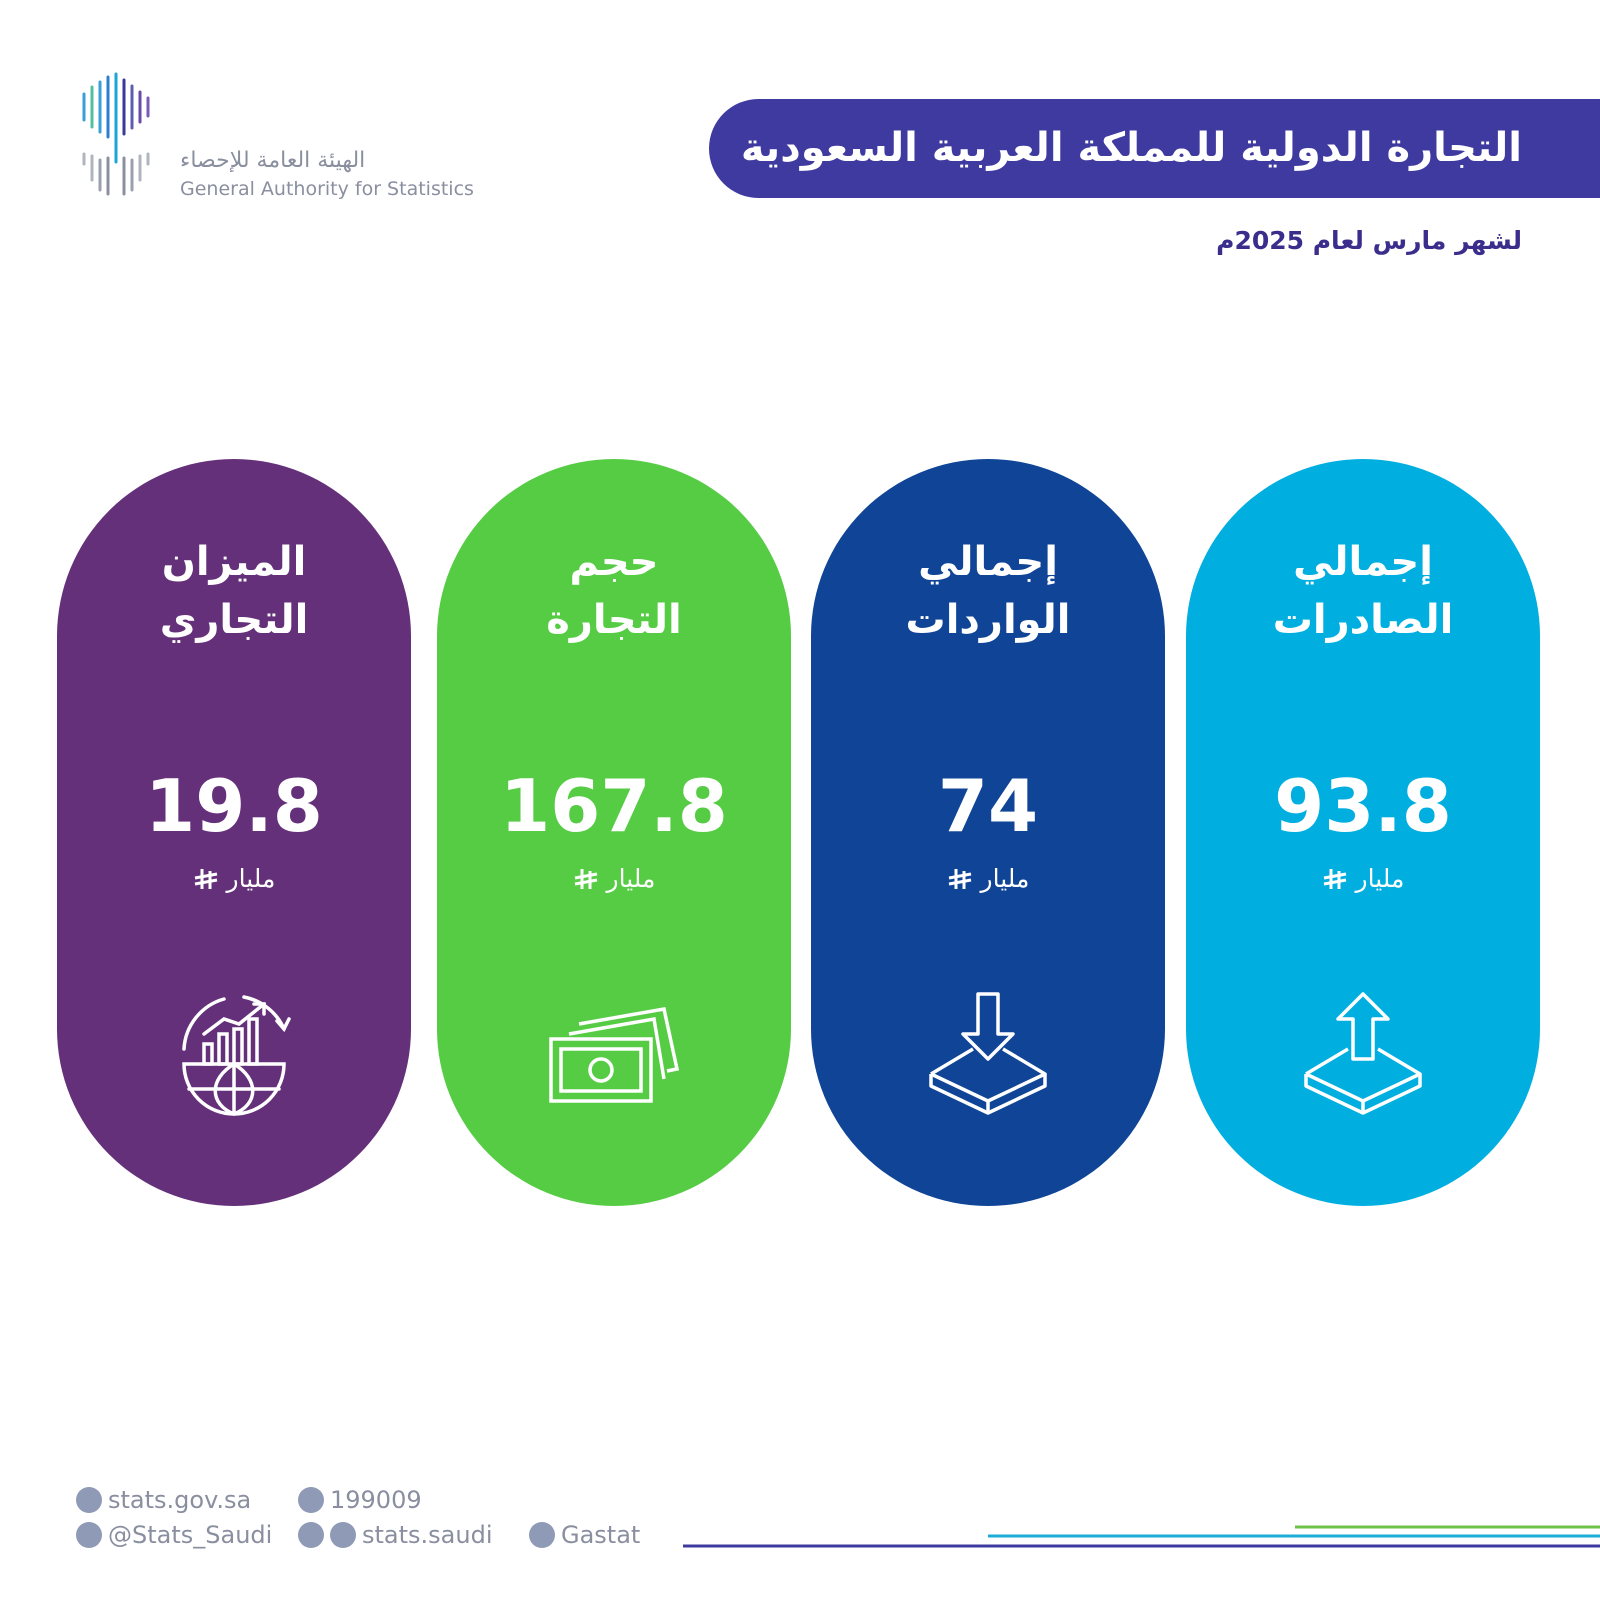 This screenshot has height=1600, width=1600. What do you see at coordinates (1131, 148) in the screenshot?
I see `title: التجارة الدولية للمملكة العربية السعودية` at bounding box center [1131, 148].